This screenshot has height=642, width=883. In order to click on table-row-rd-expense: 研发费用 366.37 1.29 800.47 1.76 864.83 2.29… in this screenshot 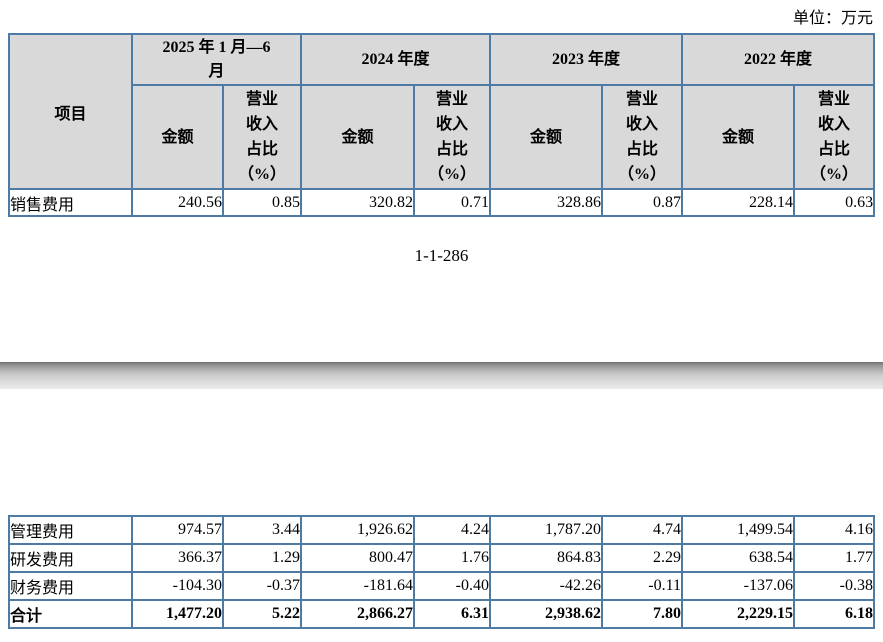, I will do `click(441, 558)`.